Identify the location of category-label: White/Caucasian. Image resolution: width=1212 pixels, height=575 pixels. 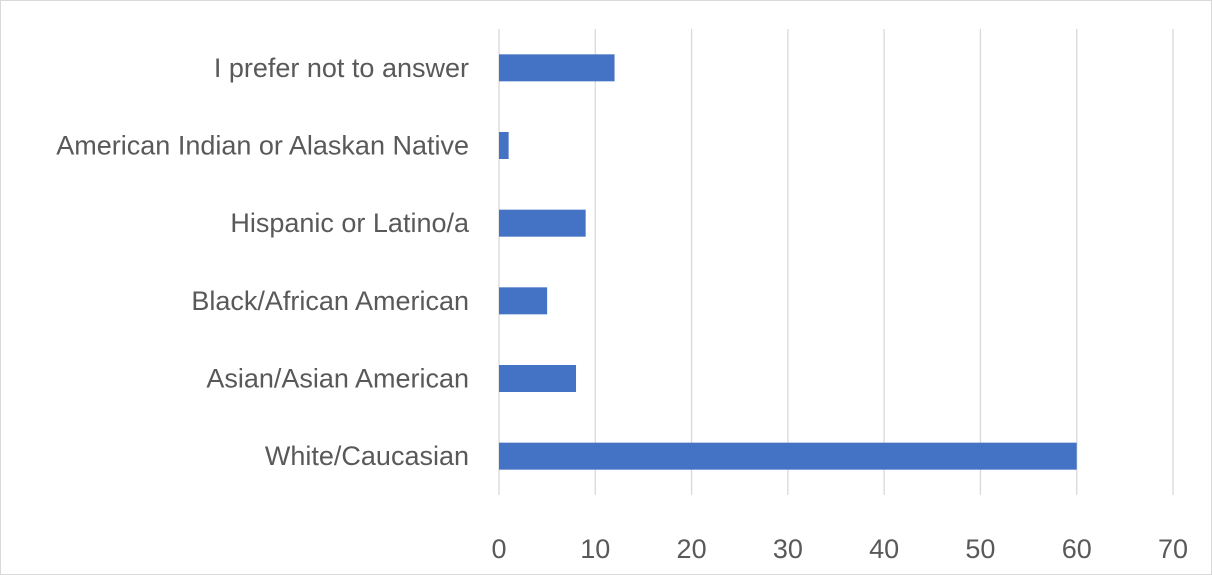
(367, 456).